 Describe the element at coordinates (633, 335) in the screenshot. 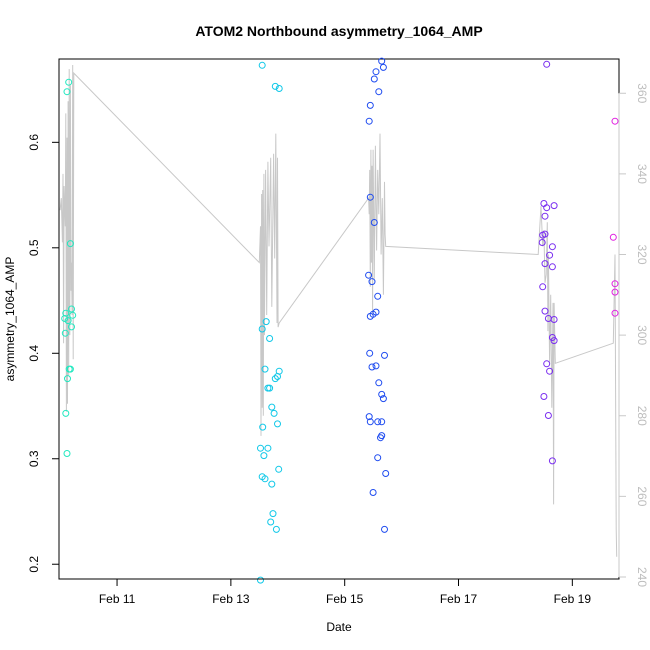

I see `y-axis-right: 240 260 280 300 320 340 360` at that location.